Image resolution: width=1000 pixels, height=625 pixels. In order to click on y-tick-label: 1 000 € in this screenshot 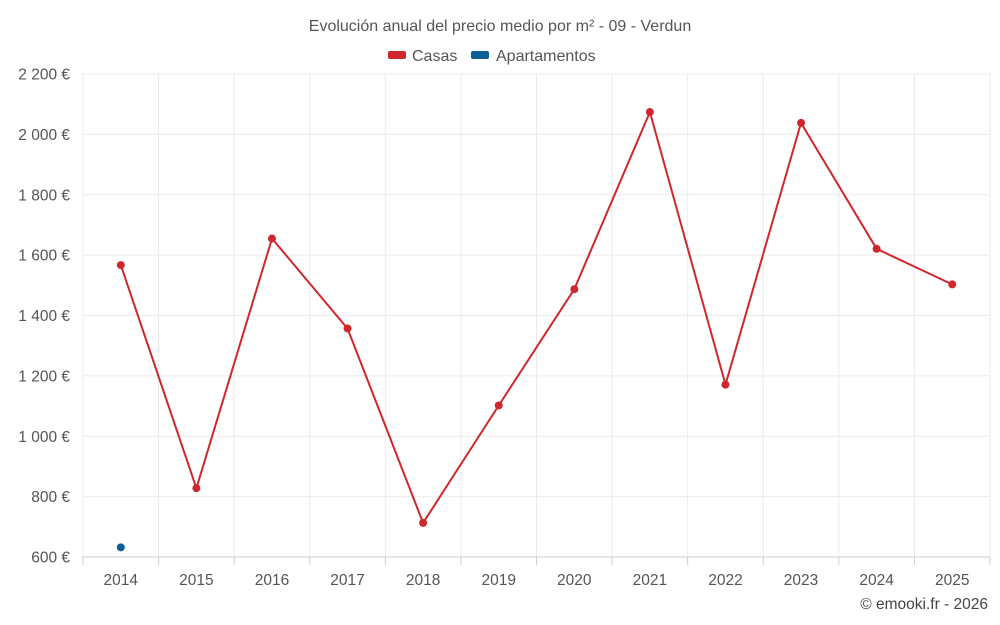, I will do `click(44, 437)`.